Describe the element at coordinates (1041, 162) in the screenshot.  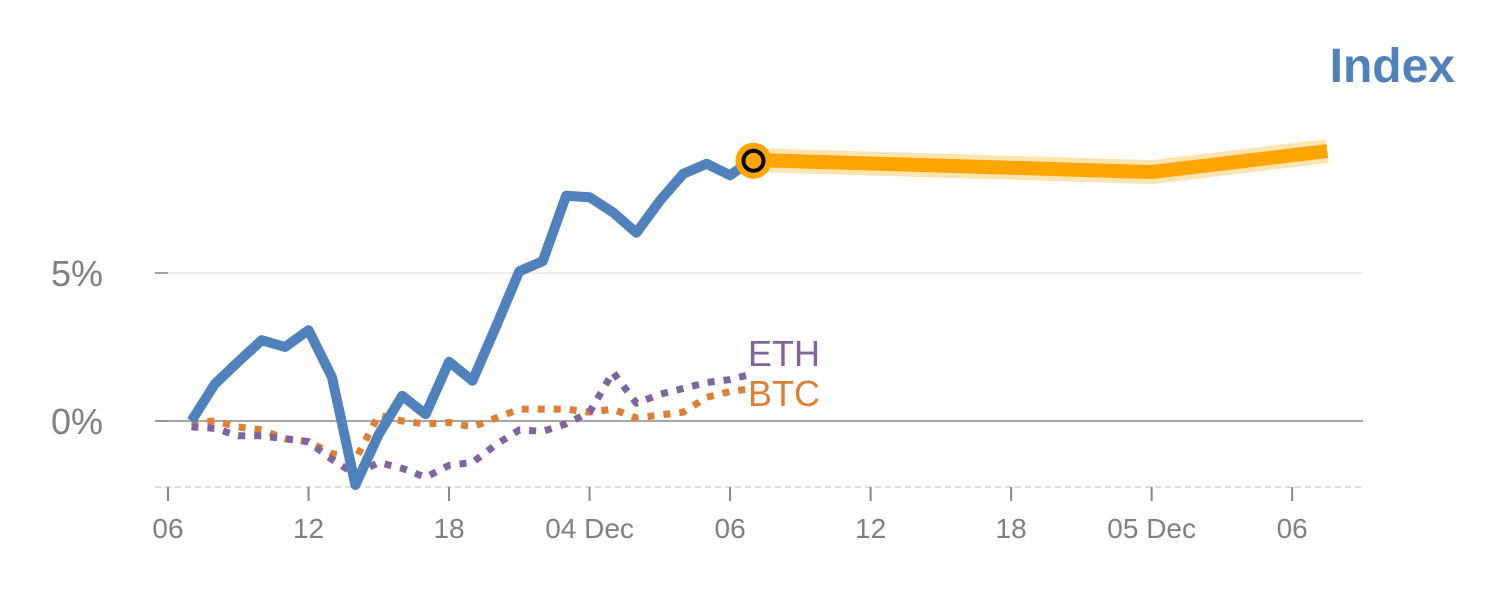
I see `forecast-line` at that location.